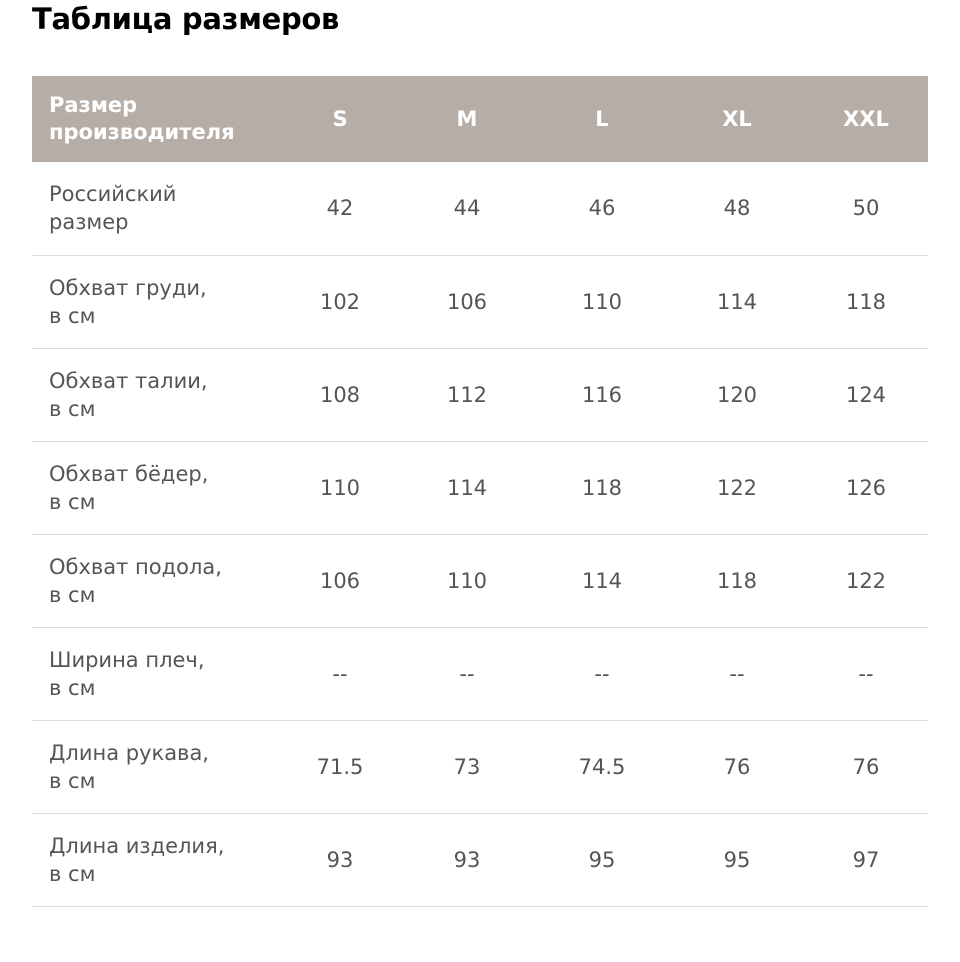  Describe the element at coordinates (737, 394) in the screenshot. I see `cell: 120` at that location.